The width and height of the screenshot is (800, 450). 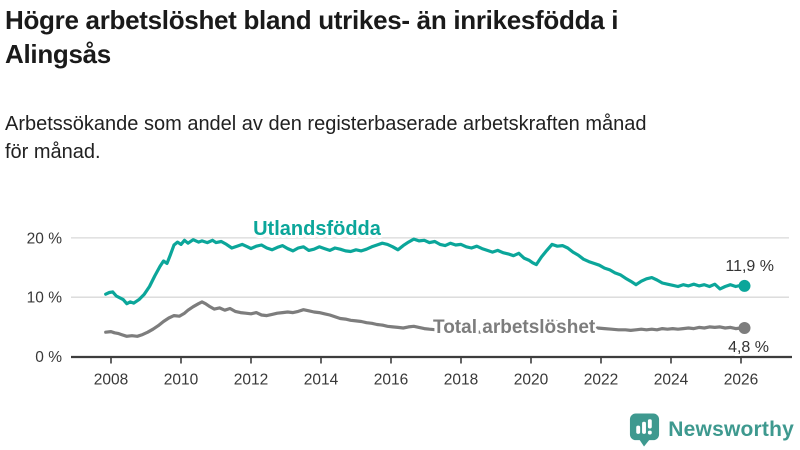 What do you see at coordinates (749, 266) in the screenshot?
I see `end-value-label-utlandsfodda: 11,9 %` at bounding box center [749, 266].